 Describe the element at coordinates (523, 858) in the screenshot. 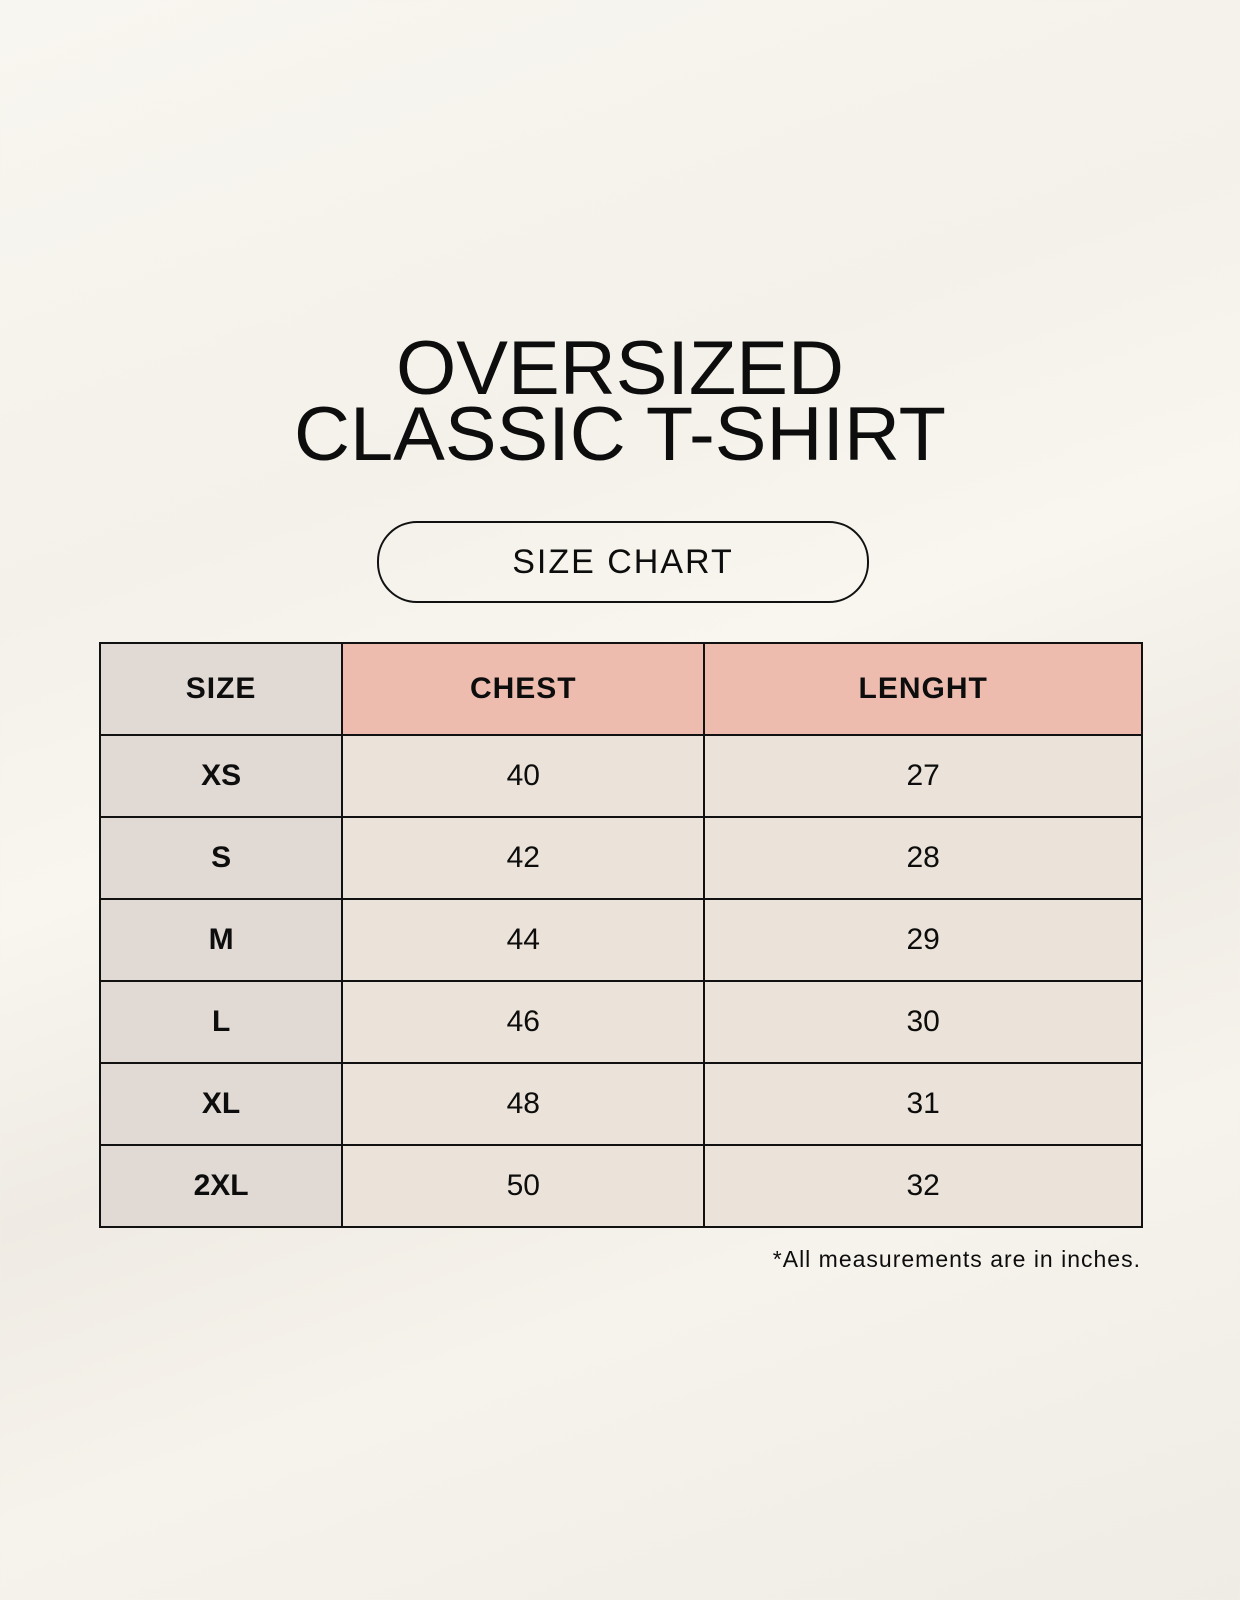

I see `cell-chest: 42` at that location.